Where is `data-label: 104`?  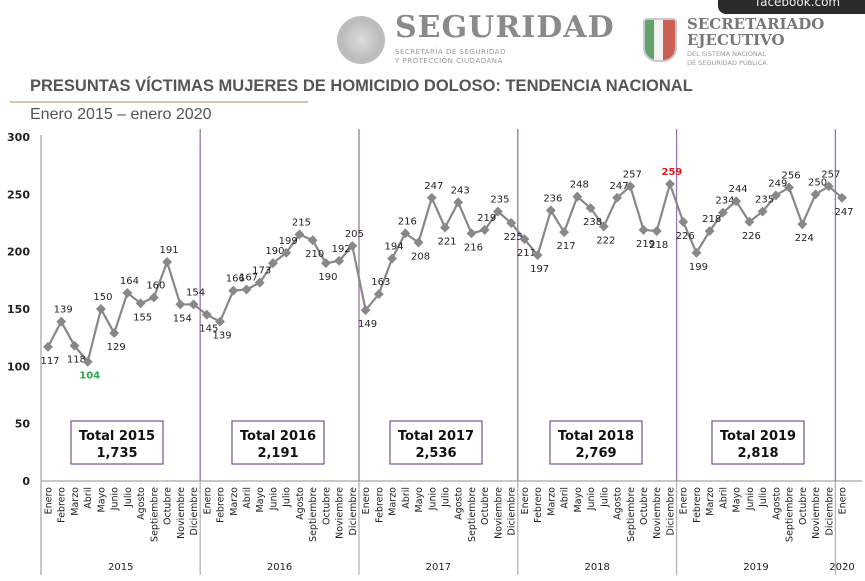 data-label: 104 is located at coordinates (89, 376).